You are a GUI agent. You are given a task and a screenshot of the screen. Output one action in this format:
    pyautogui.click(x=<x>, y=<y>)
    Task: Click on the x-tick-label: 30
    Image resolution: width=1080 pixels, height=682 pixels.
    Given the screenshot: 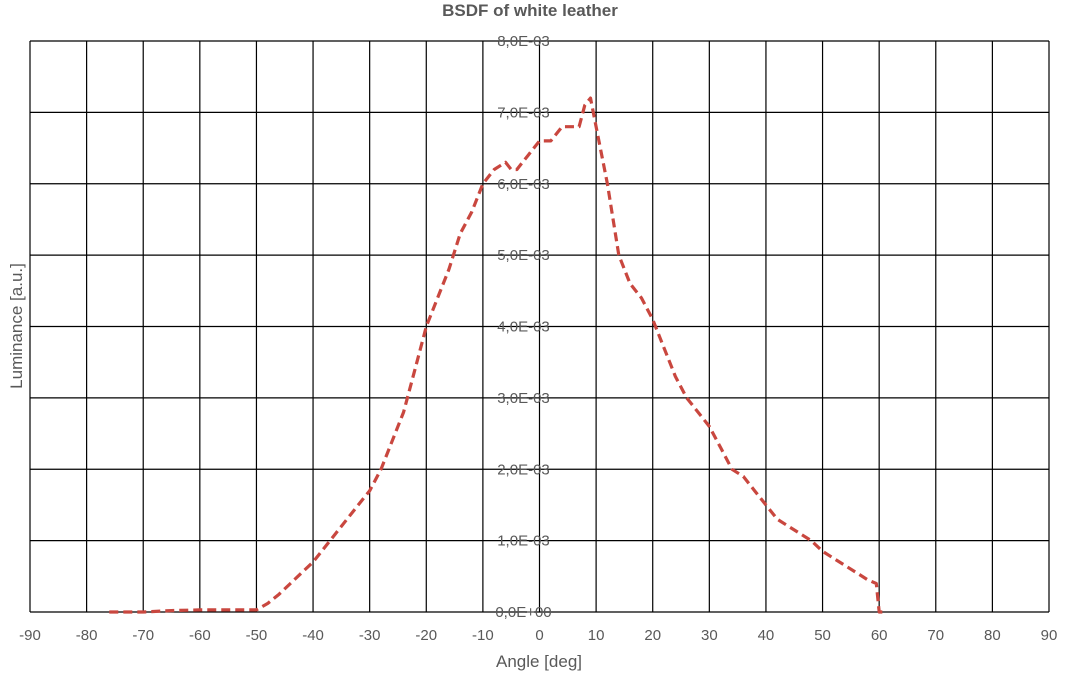 What is the action you would take?
    pyautogui.click(x=709, y=635)
    